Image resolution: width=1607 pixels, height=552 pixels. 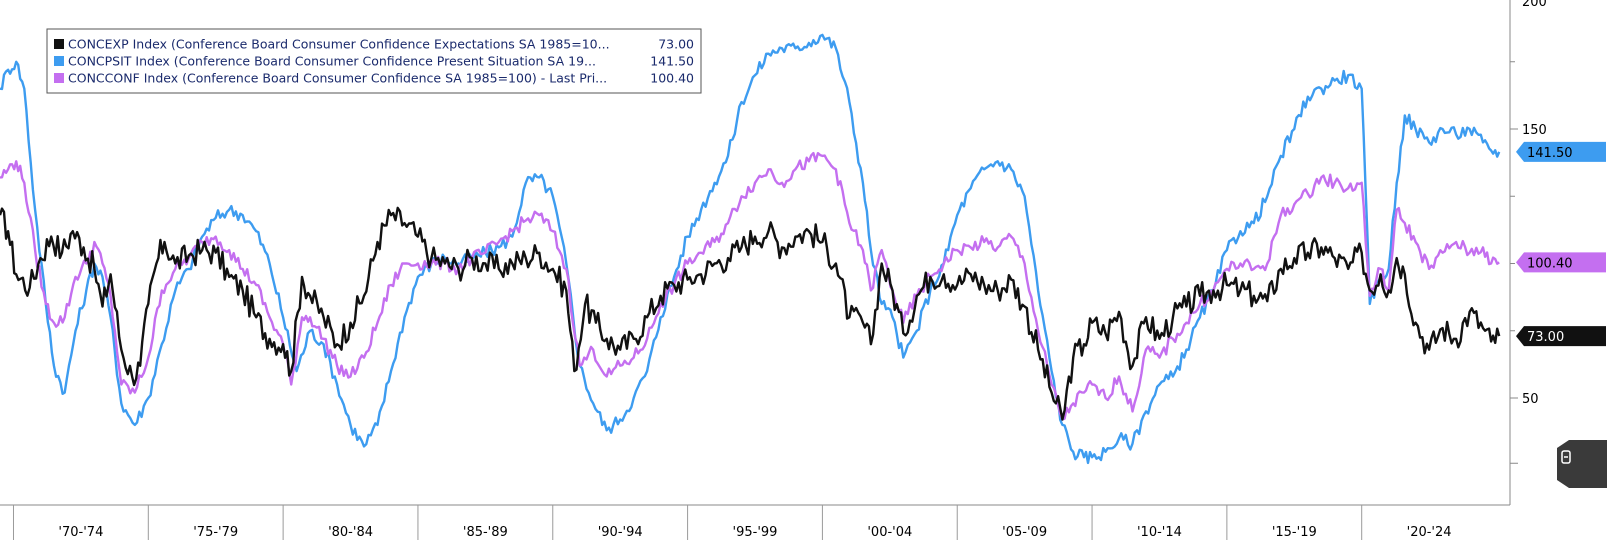 I want to click on x-tick-label: '95-'99, so click(x=755, y=532).